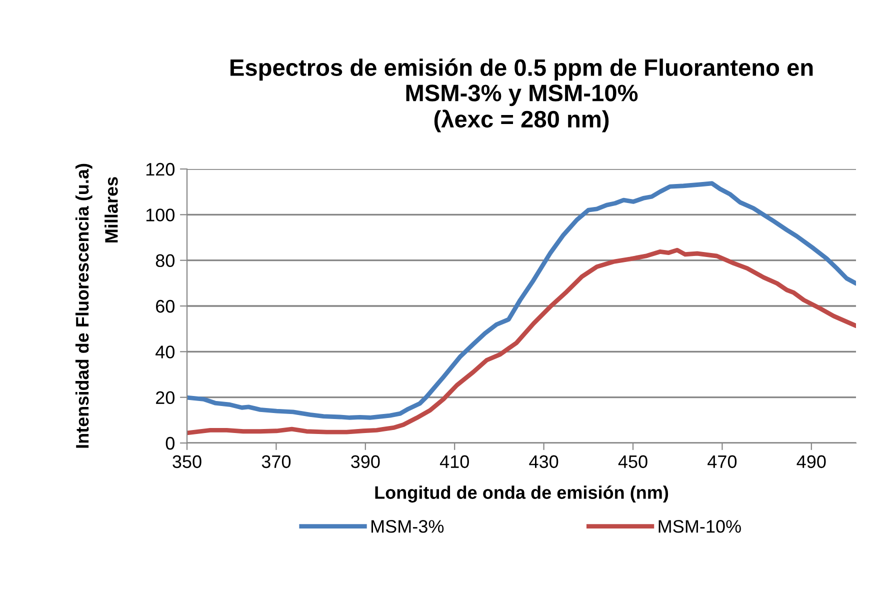 The height and width of the screenshot is (606, 888). What do you see at coordinates (83, 306) in the screenshot?
I see `y-axis-title: Intensidad de Fluorescencia (u.a)` at bounding box center [83, 306].